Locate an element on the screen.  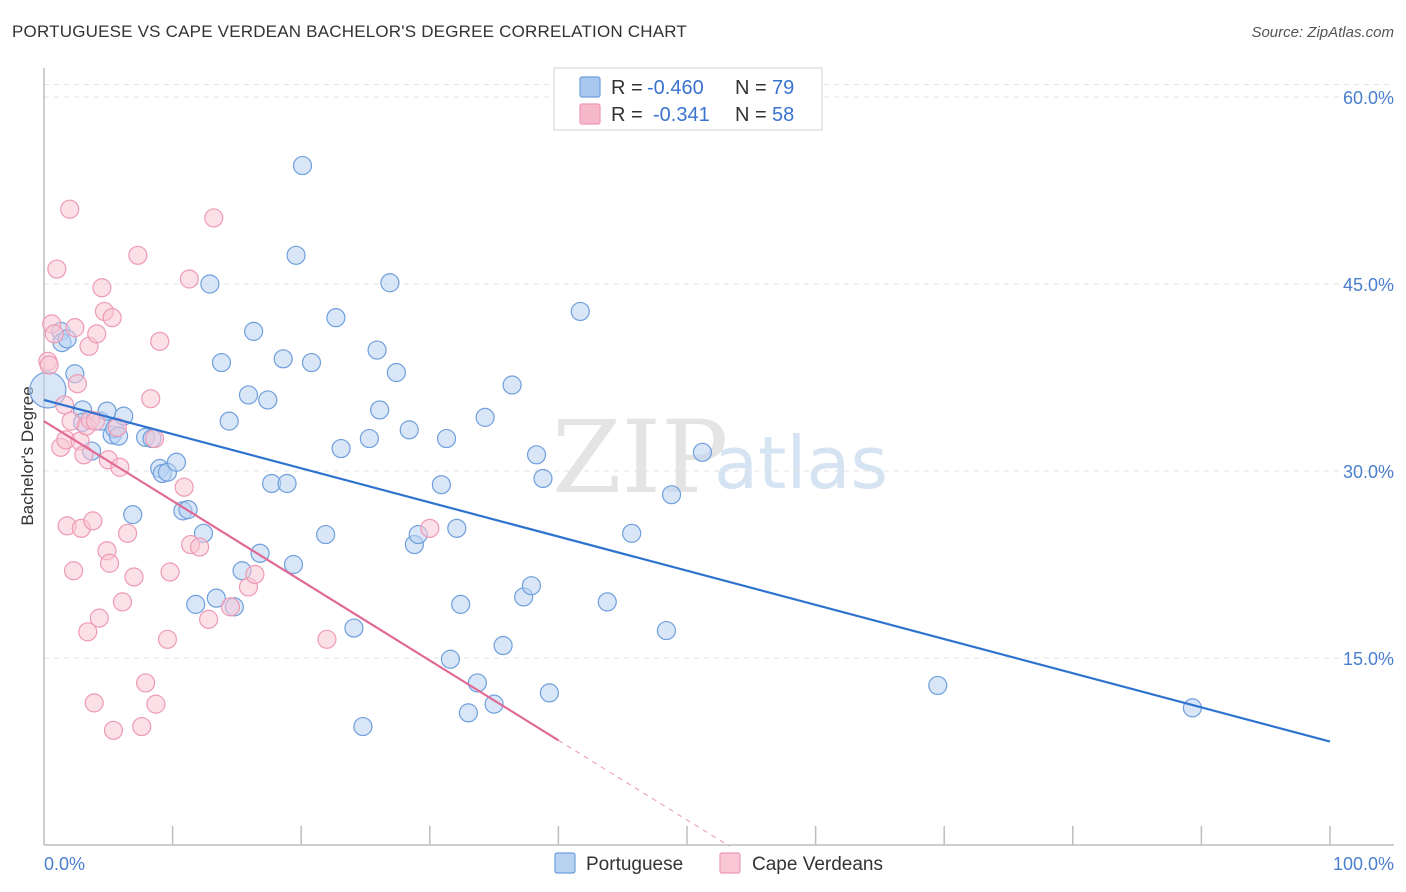
bottom-legend-swatch-portuguese is located at coordinates (565, 863).